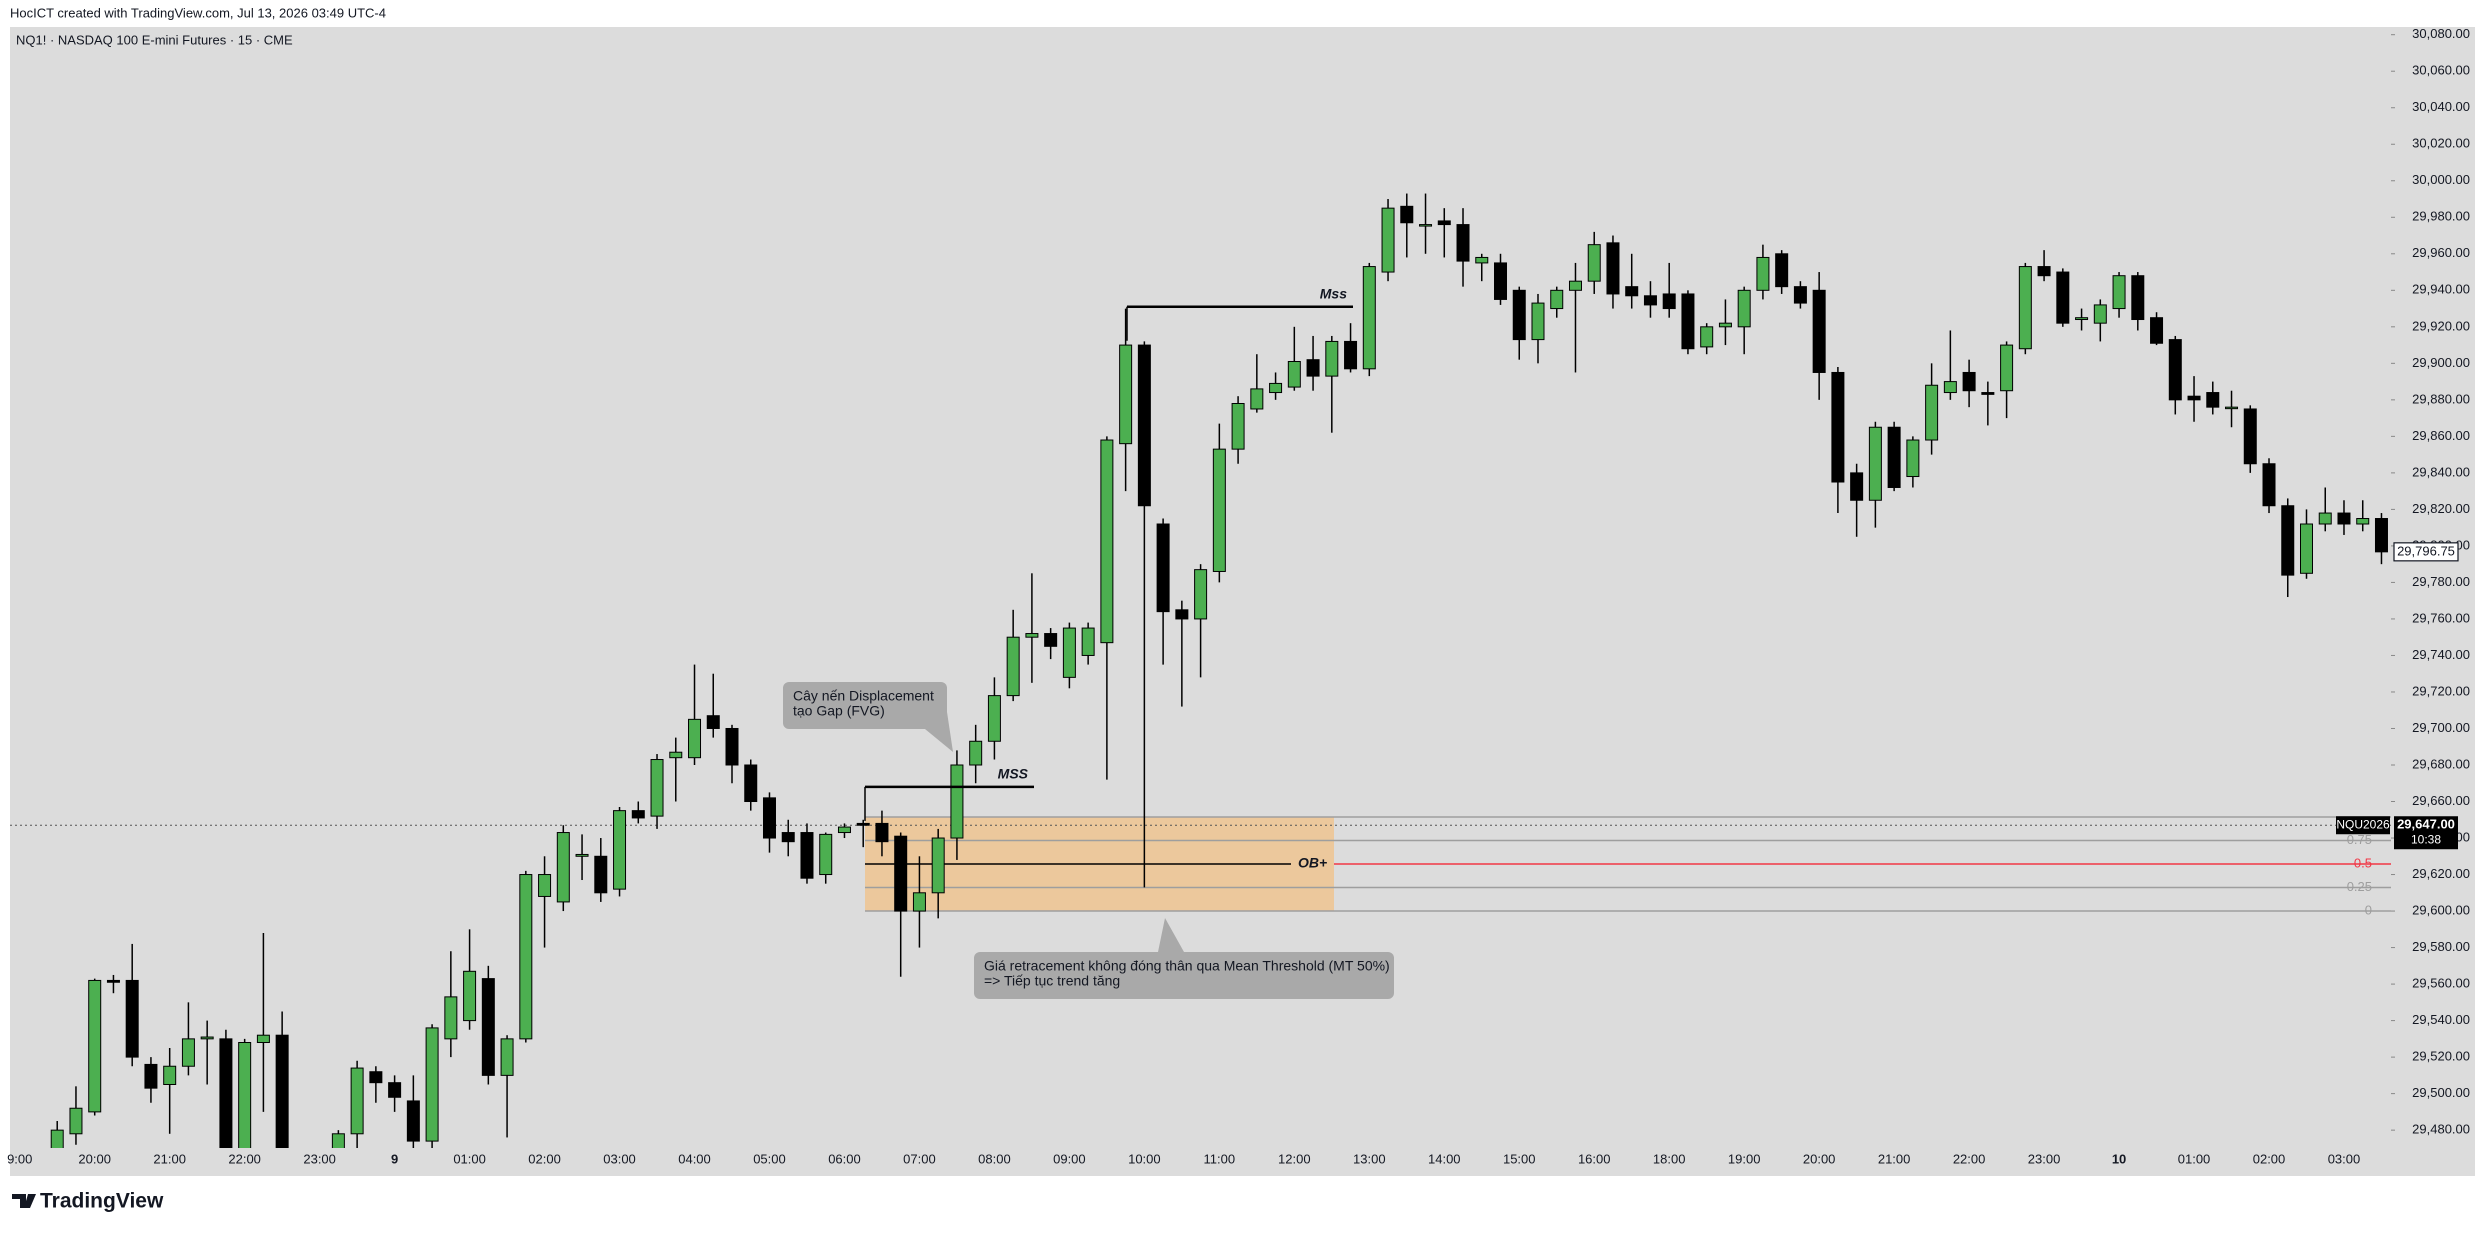 The image size is (2475, 1235). What do you see at coordinates (1894, 1158) in the screenshot?
I see `x-tick-label: 21:00` at bounding box center [1894, 1158].